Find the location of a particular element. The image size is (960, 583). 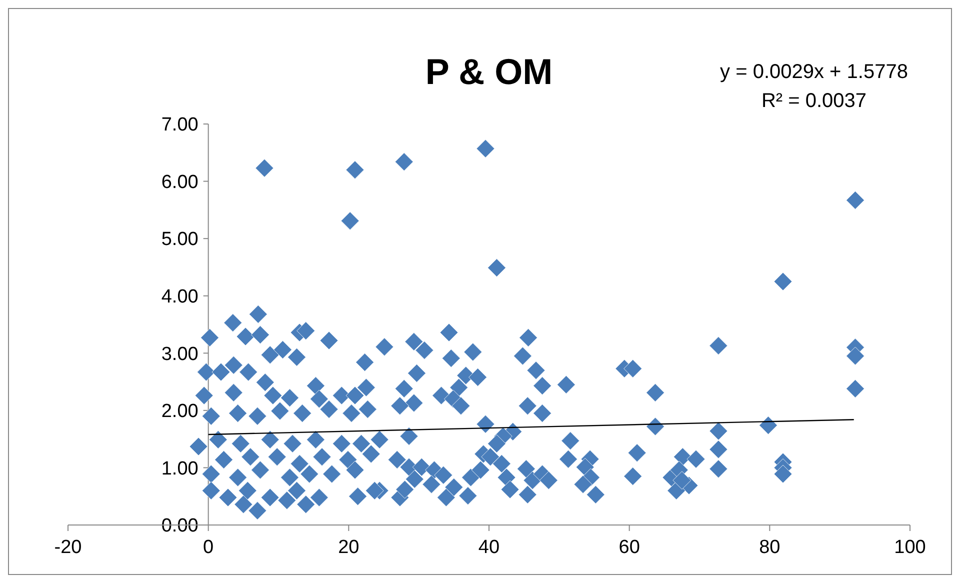

y-tick-label: 5.00 is located at coordinates (179, 239).